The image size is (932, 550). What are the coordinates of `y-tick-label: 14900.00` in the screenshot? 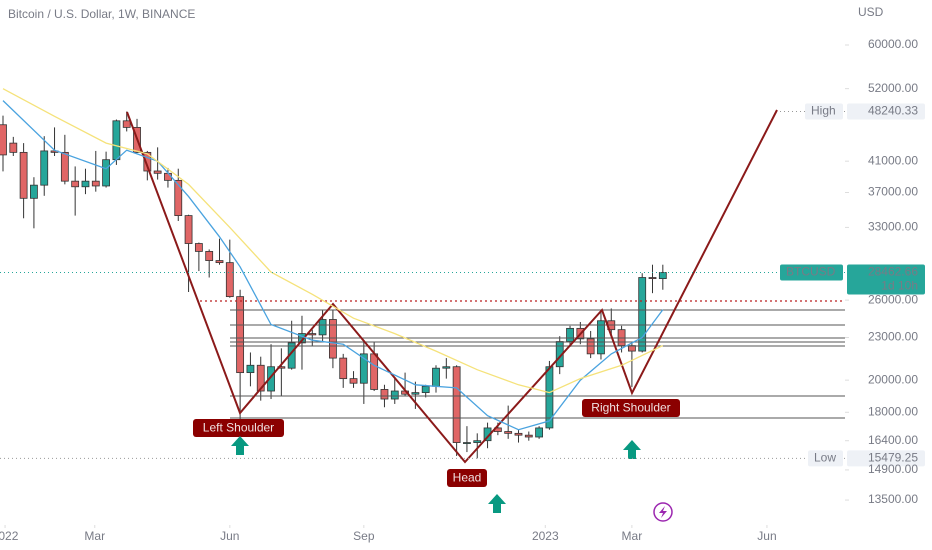 It's located at (893, 469).